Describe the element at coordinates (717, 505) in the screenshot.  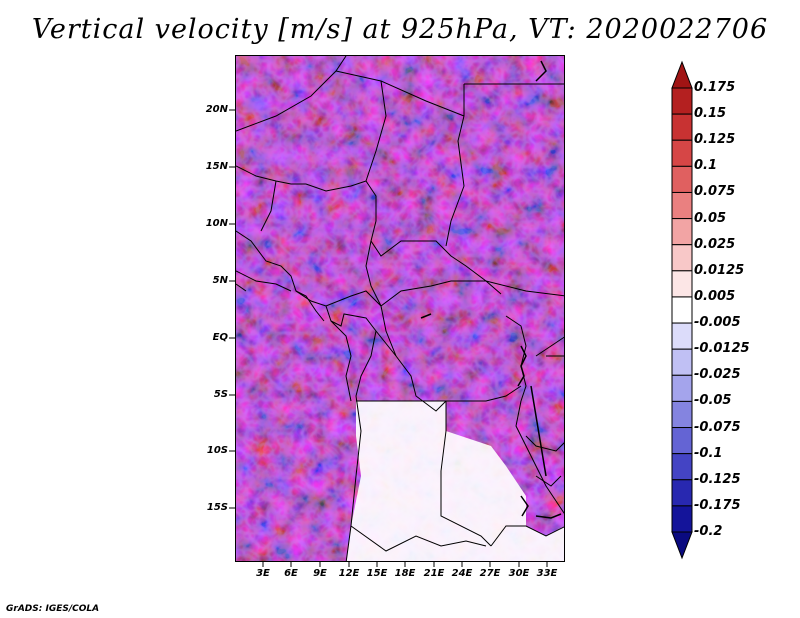
I see `colorbar-label: -0.175` at that location.